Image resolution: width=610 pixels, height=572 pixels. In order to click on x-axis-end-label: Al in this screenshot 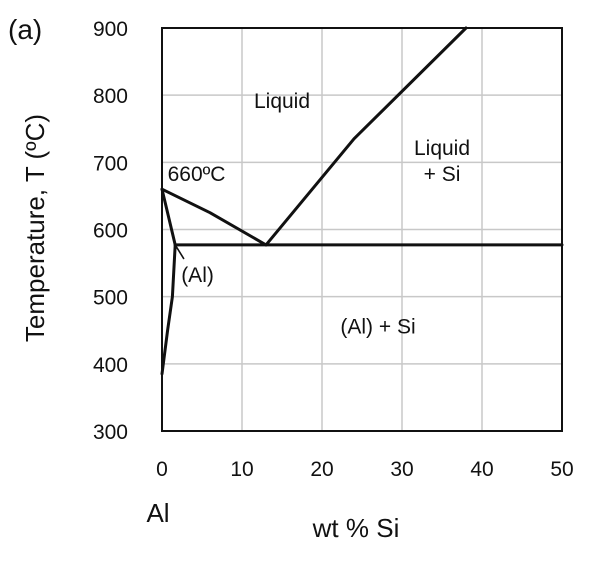, I will do `click(157, 513)`.